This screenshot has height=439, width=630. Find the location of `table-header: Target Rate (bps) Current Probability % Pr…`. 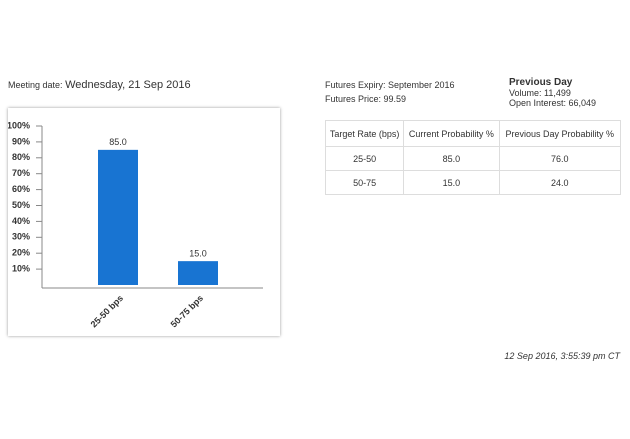

table-header: Target Rate (bps) Current Probability % Pr… is located at coordinates (473, 133).